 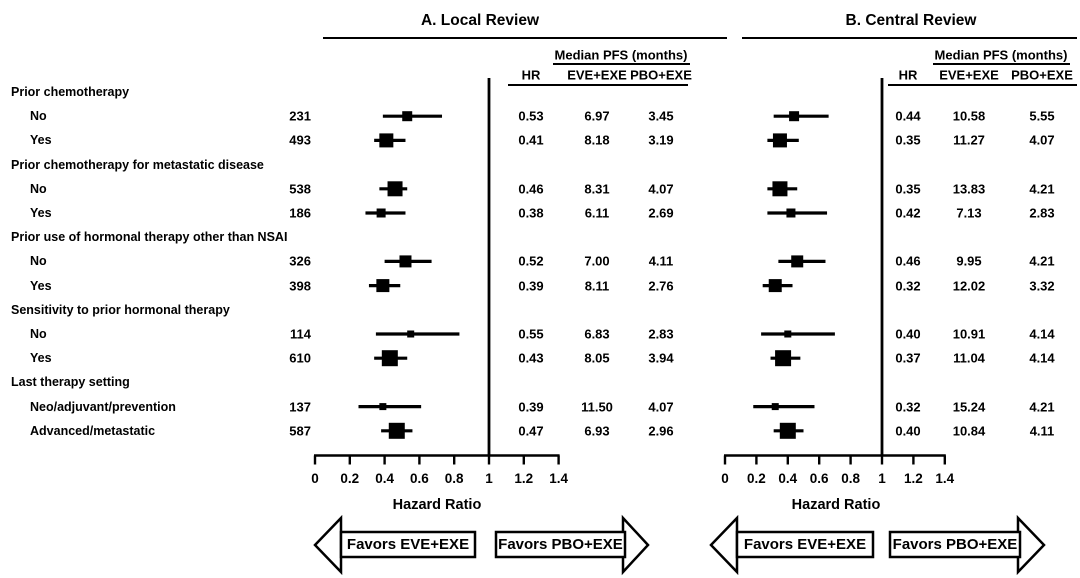 I want to click on pbo-exe-median-pfs: 4.11, so click(x=1042, y=431).